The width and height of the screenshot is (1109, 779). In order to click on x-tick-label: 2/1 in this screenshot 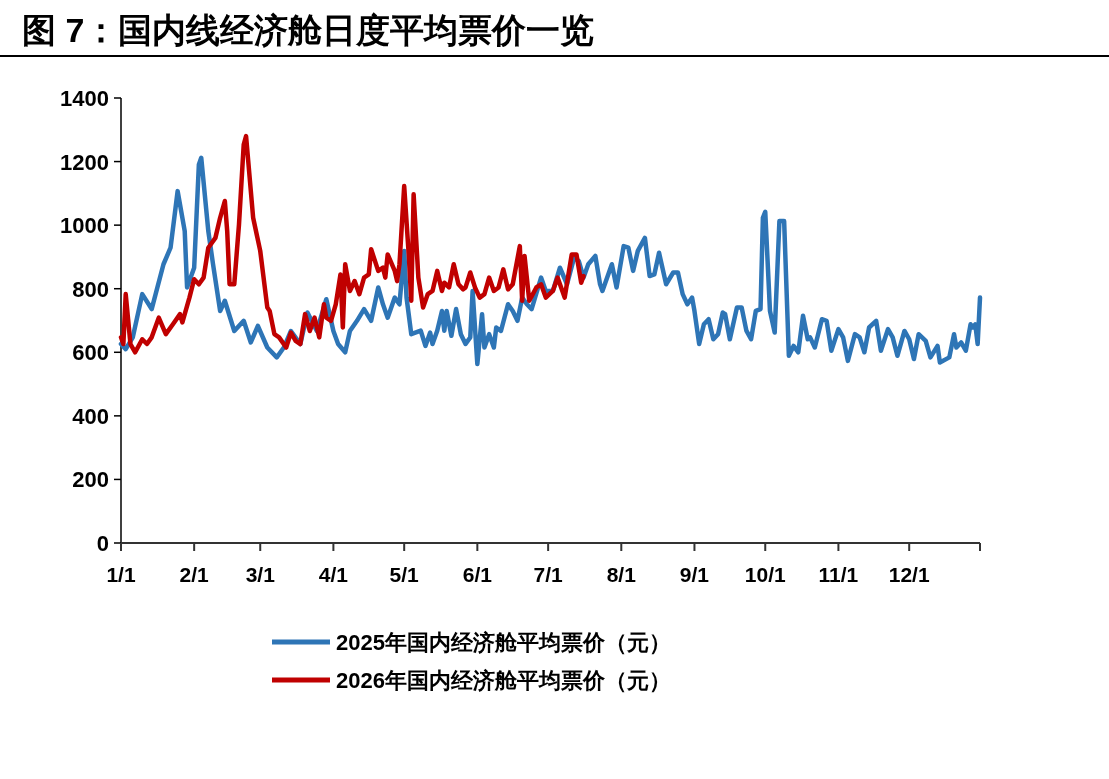, I will do `click(194, 574)`.